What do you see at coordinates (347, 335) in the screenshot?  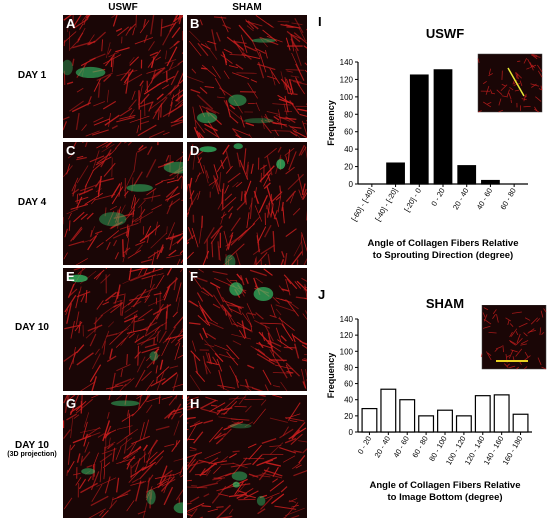 I see `y-tick-label: 120` at bounding box center [347, 335].